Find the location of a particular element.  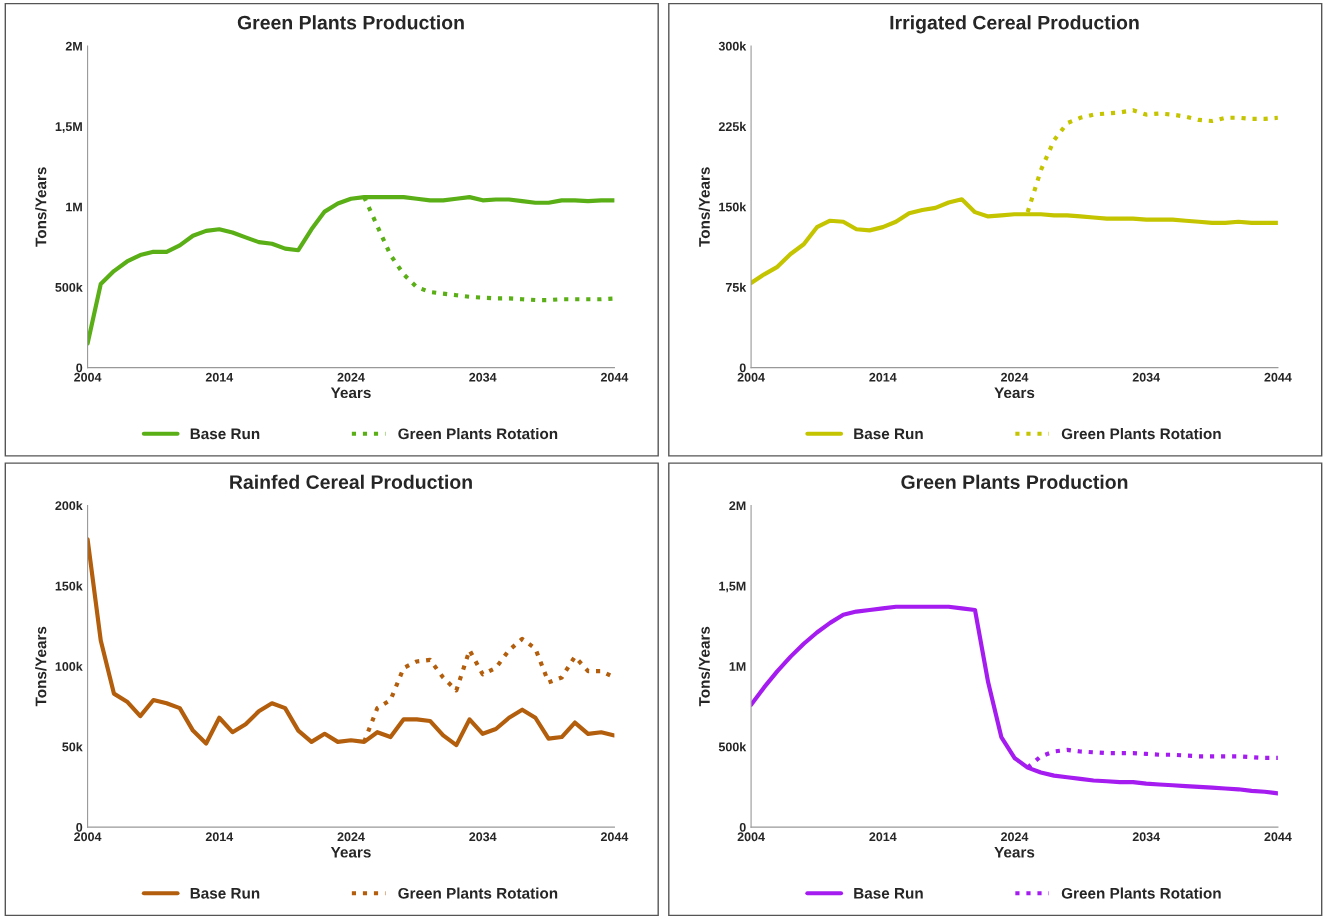

chart-title: Irrigated Cereal Production is located at coordinates (1014, 24).